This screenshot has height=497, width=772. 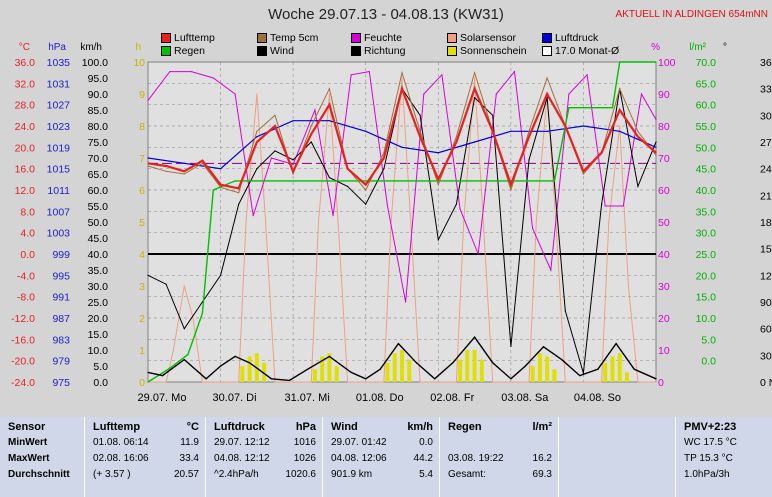 I want to click on rain-tick-label: 65.0, so click(x=706, y=84).